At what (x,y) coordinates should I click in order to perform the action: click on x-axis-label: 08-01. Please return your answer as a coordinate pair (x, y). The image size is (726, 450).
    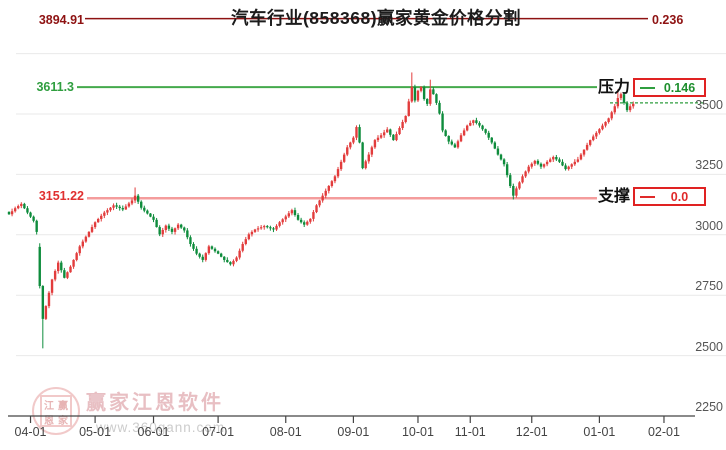
    Looking at the image, I should click on (285, 432).